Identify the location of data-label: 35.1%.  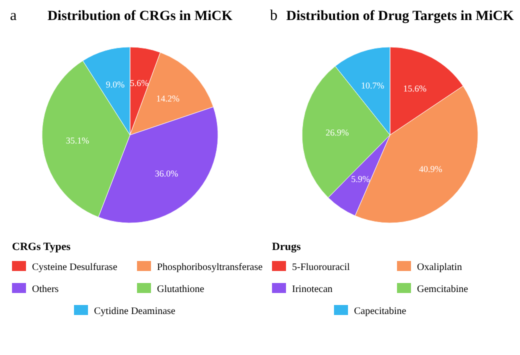
(78, 140).